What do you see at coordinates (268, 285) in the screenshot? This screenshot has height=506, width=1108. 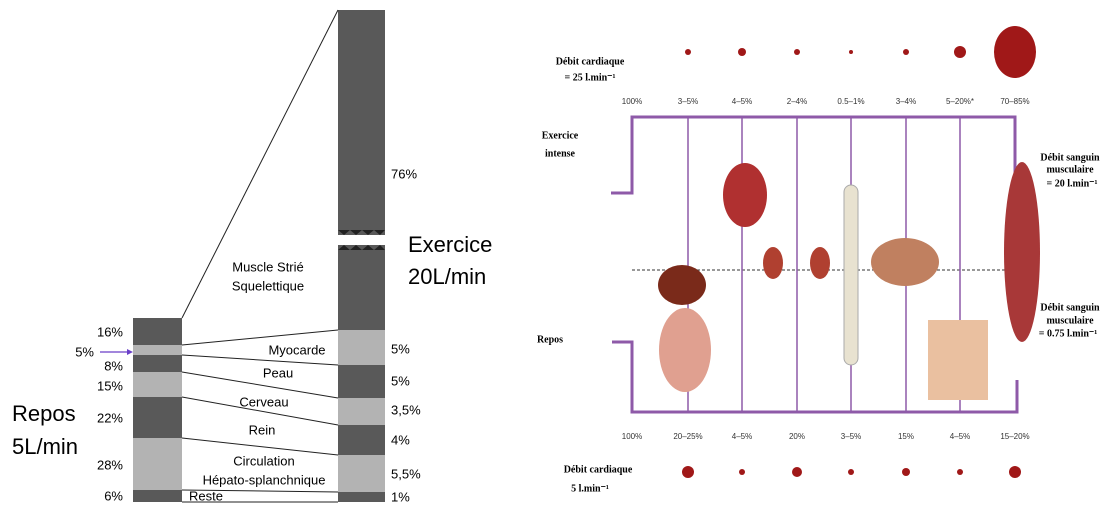 I see `muscle-label: Squelettique` at bounding box center [268, 285].